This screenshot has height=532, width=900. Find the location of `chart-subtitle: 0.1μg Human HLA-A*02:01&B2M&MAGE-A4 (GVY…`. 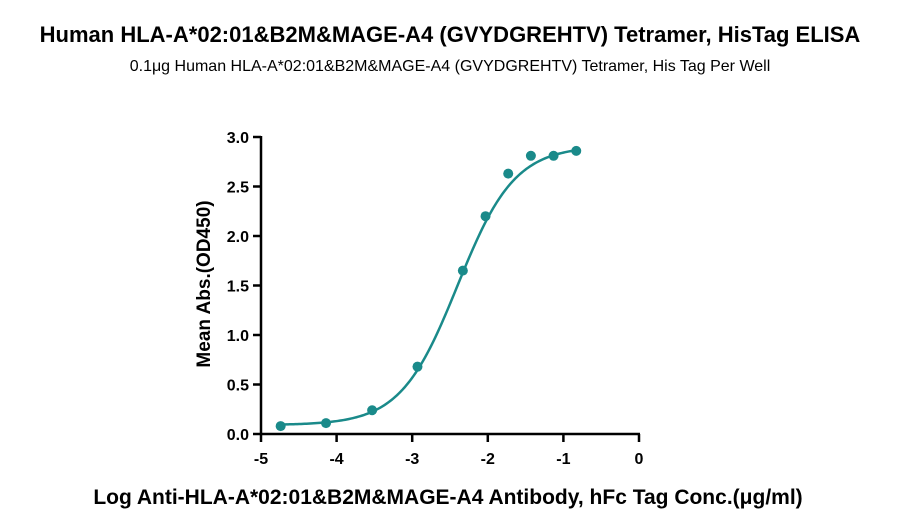

chart-subtitle: 0.1μg Human HLA-A*02:01&B2M&MAGE-A4 (GVY… is located at coordinates (450, 66).